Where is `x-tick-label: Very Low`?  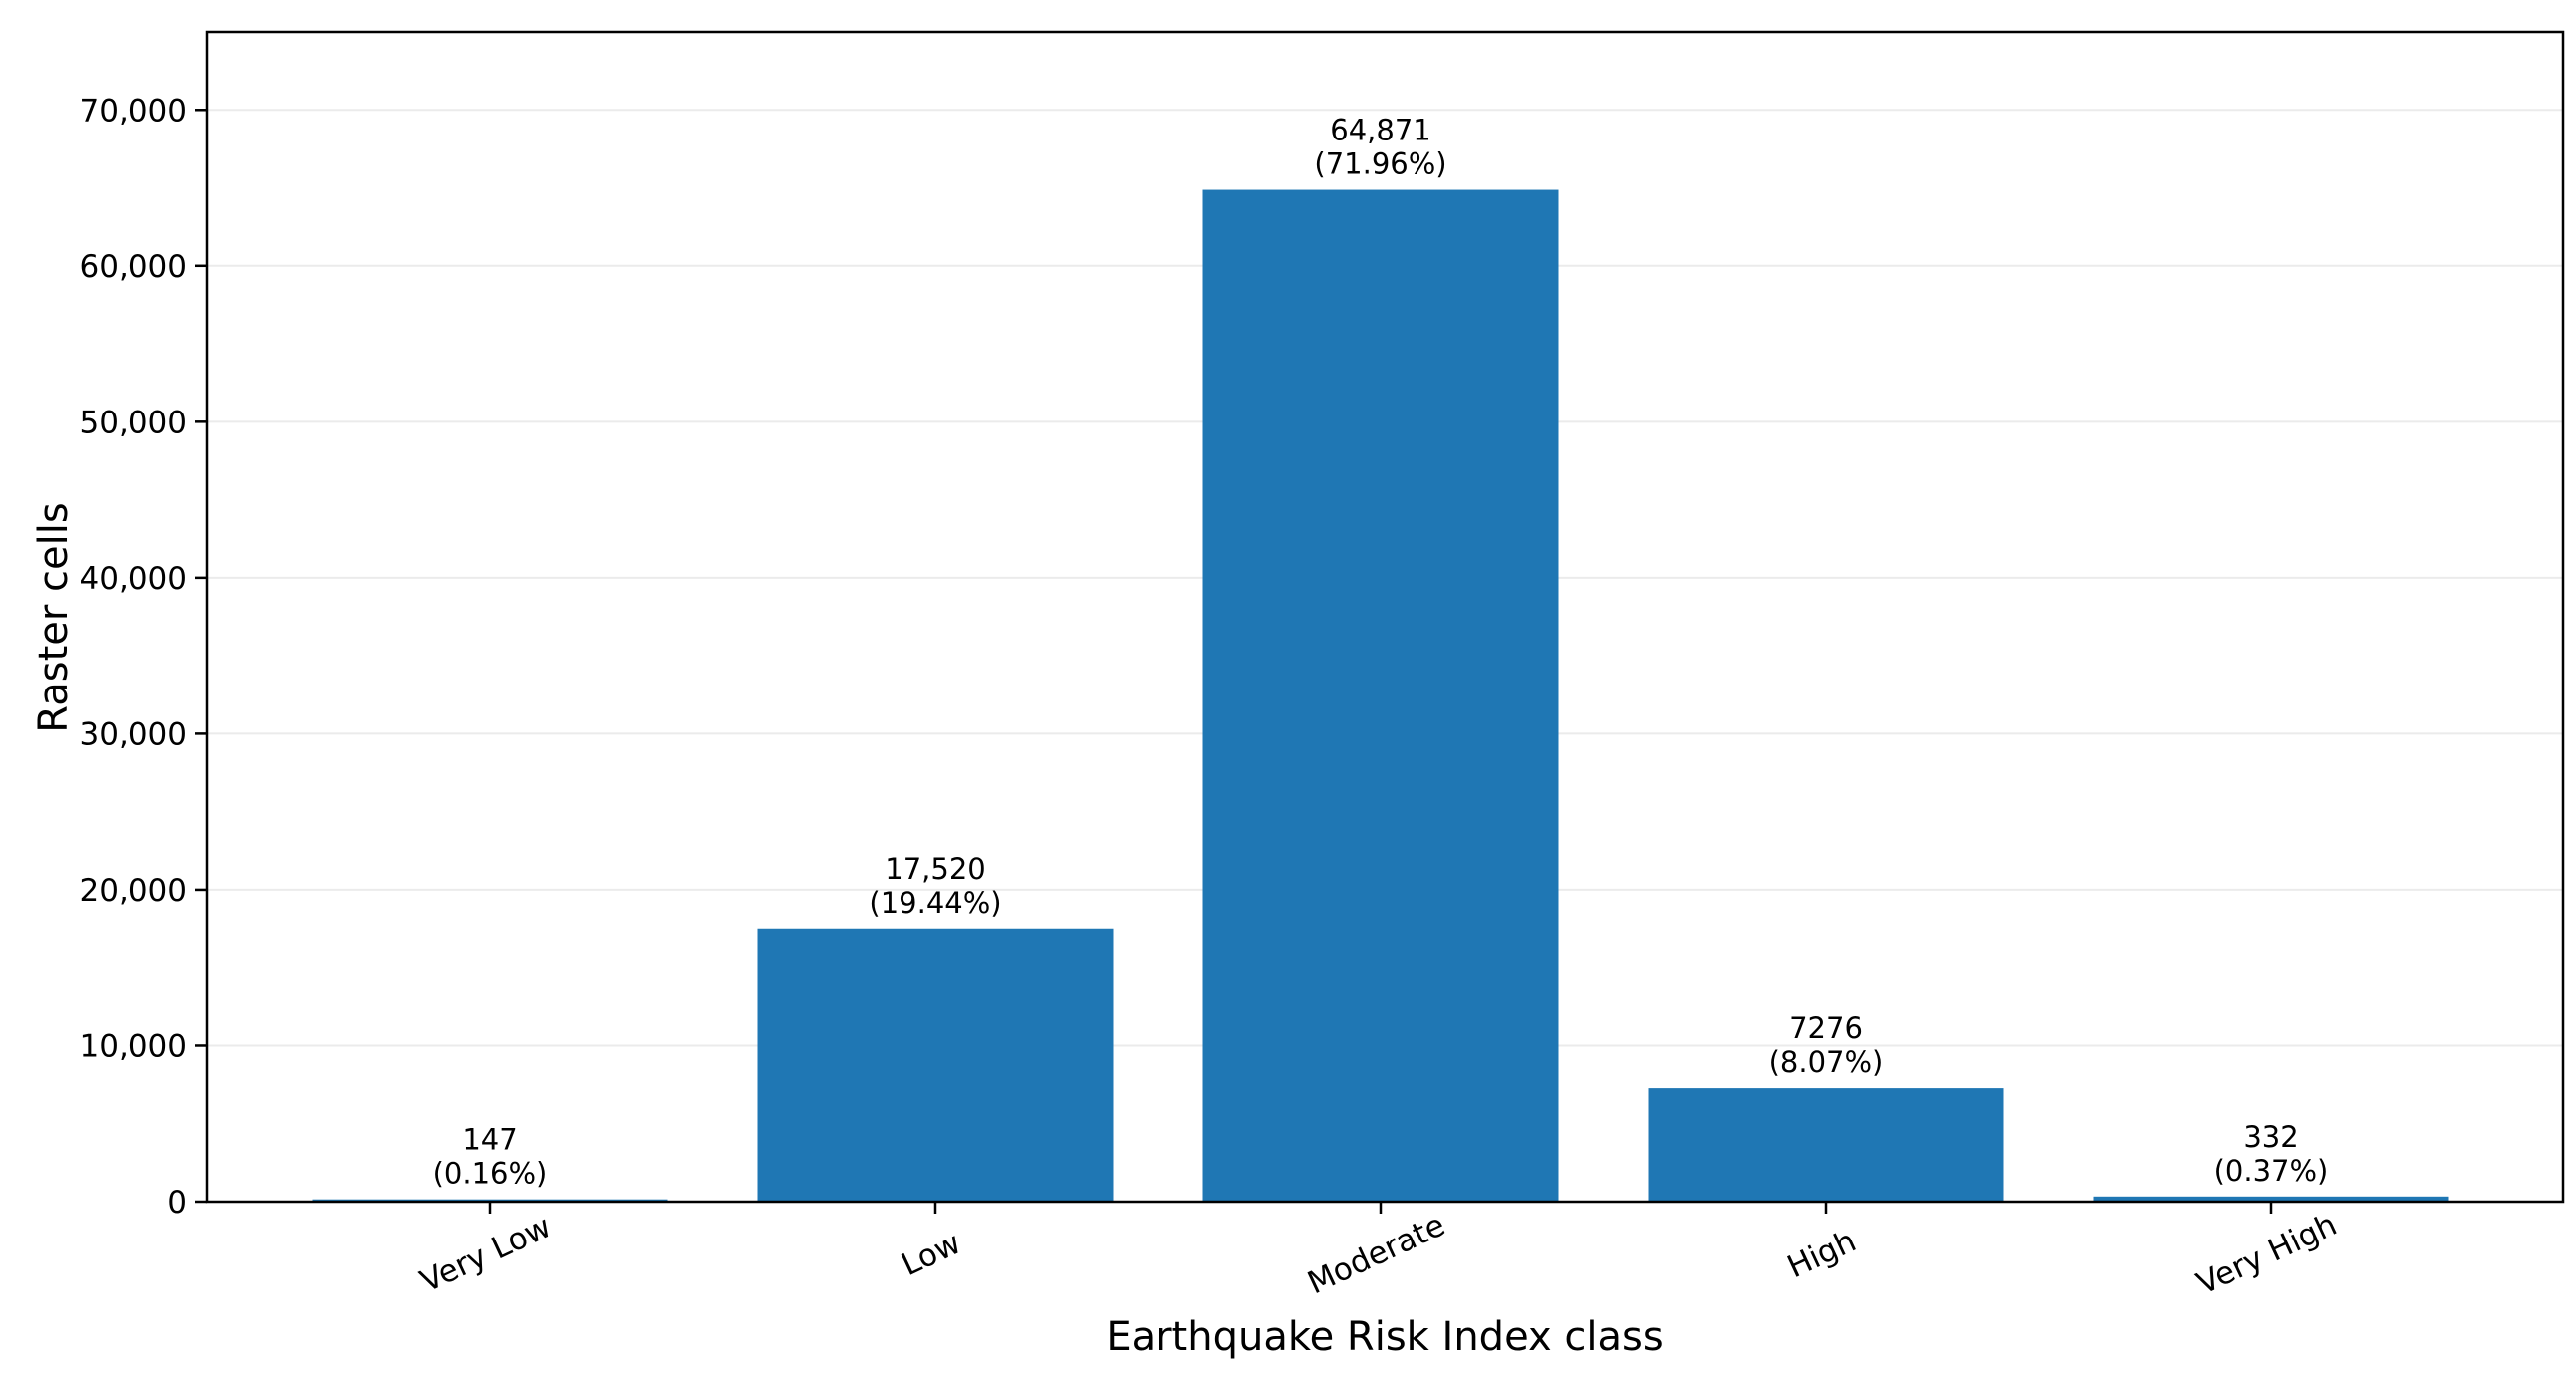 x-tick-label: Very Low is located at coordinates (486, 1254).